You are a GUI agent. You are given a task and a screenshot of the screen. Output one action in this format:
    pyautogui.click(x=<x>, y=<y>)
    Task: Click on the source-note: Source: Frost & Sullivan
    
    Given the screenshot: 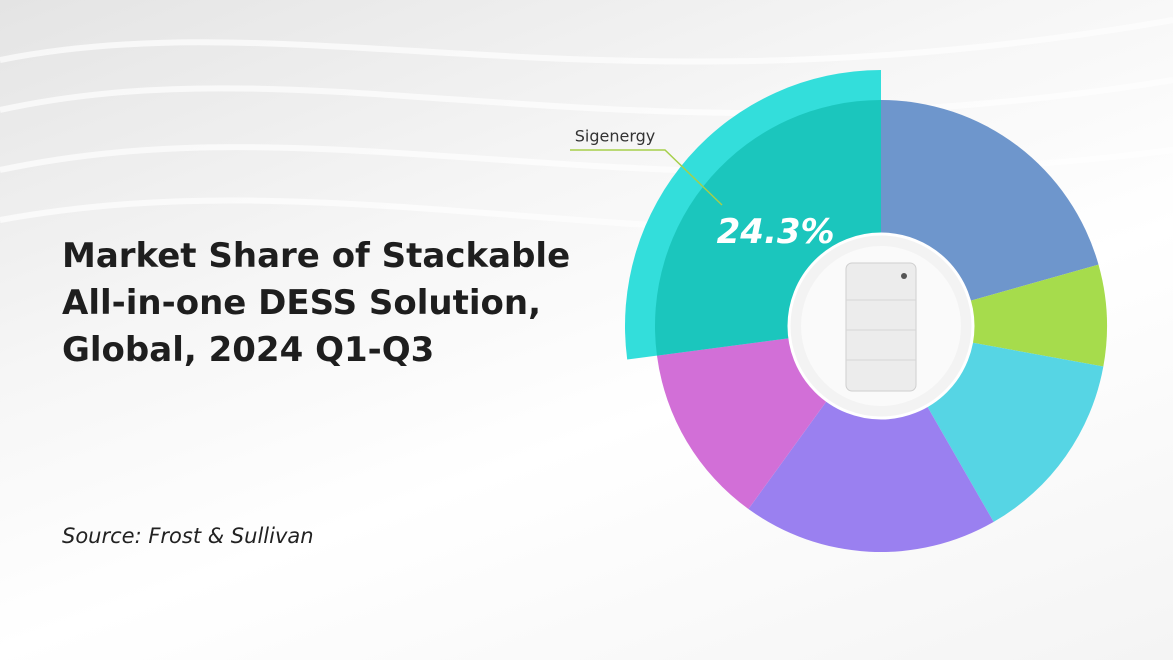 What is the action you would take?
    pyautogui.click(x=188, y=536)
    